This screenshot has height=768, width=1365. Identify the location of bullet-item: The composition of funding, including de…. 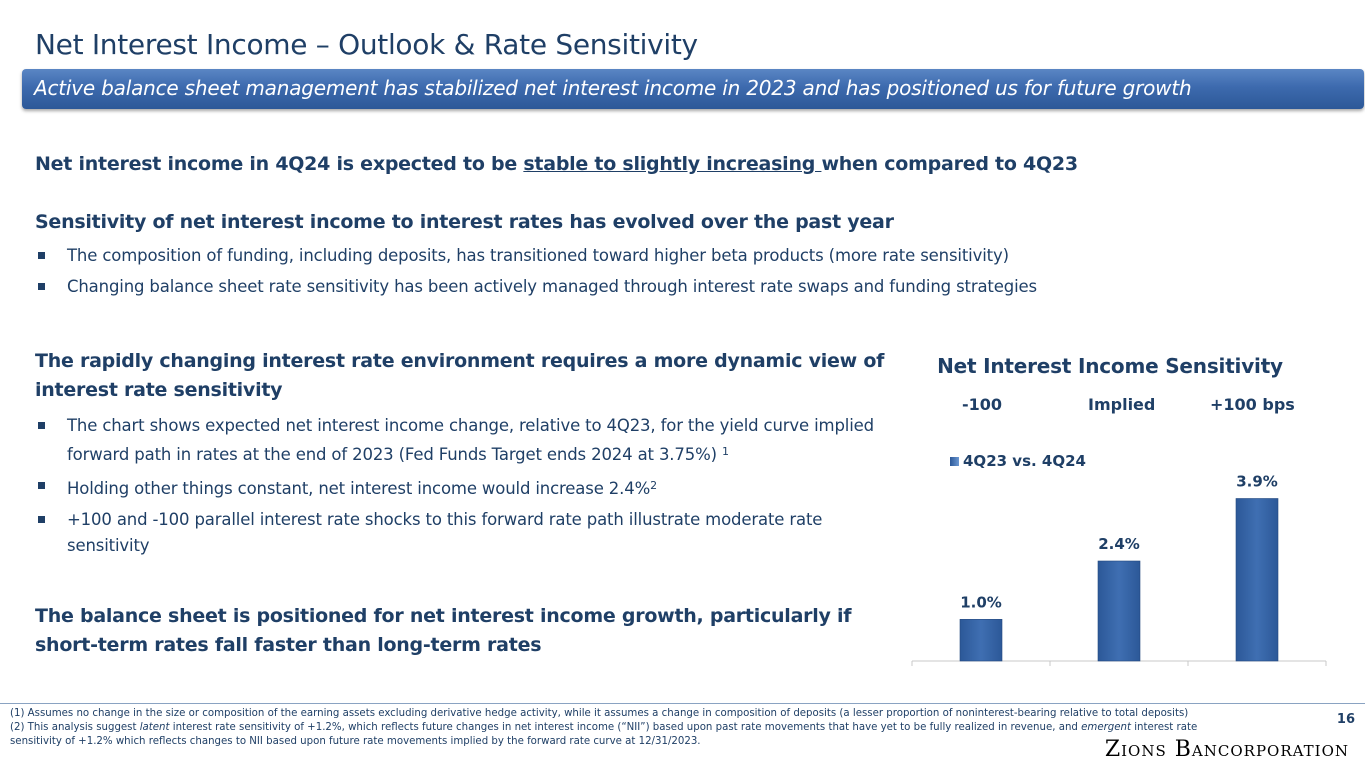
(610, 256).